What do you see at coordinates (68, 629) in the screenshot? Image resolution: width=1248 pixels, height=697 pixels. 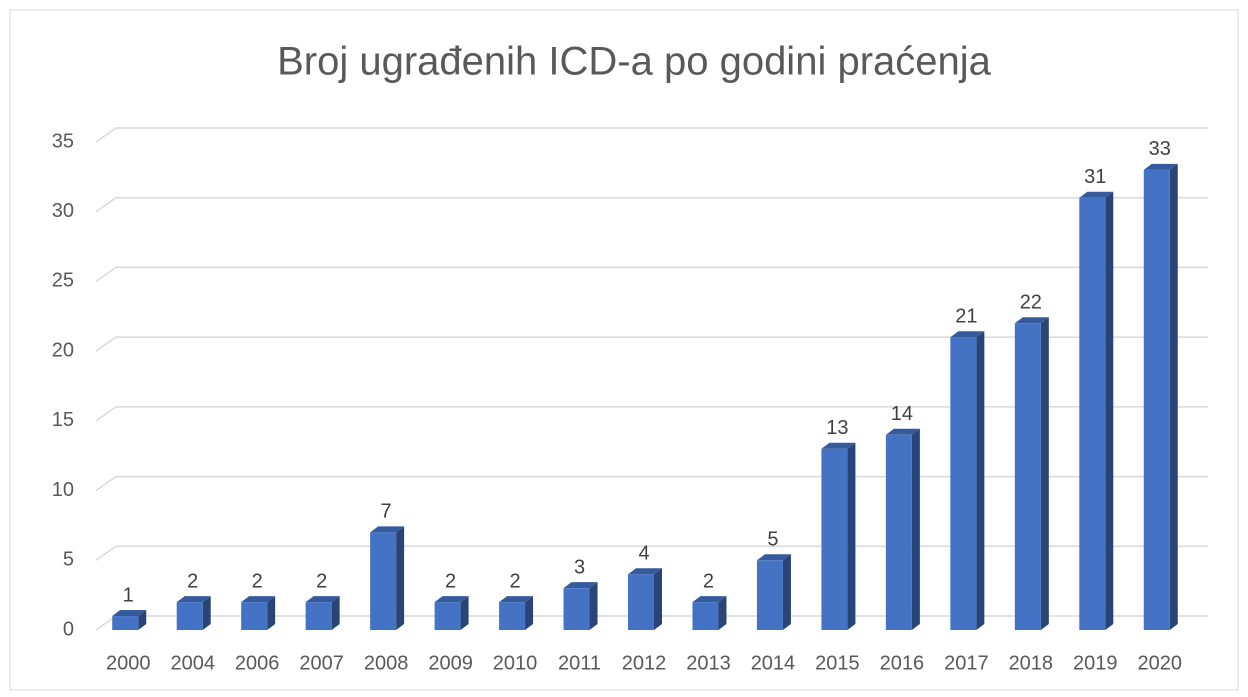 I see `y-tick-label: 0` at bounding box center [68, 629].